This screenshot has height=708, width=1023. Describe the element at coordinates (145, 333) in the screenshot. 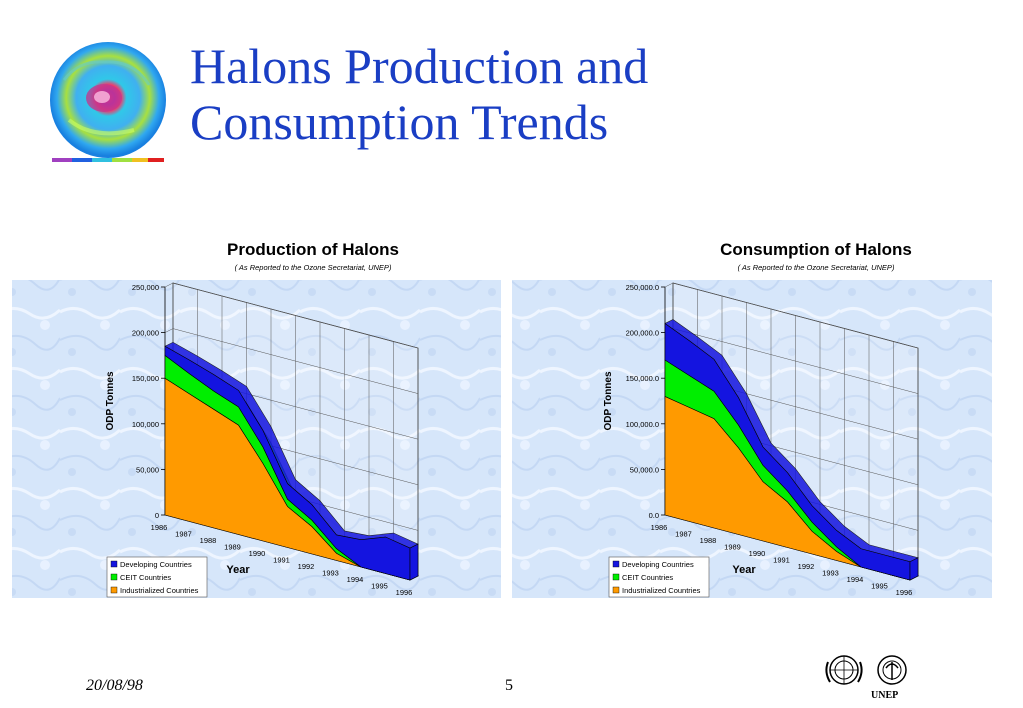

I see `y-tick-label: 200,000` at that location.